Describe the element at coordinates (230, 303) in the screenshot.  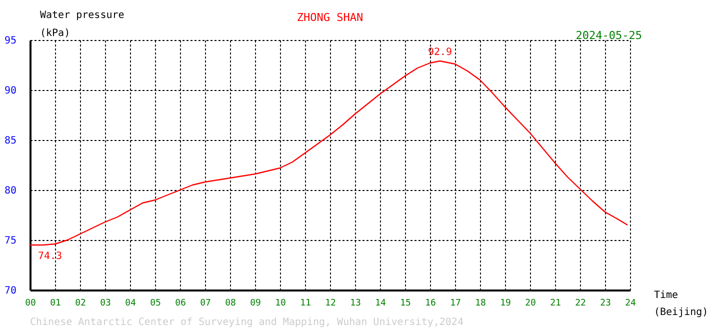
I see `x-tick-label: 08` at that location.